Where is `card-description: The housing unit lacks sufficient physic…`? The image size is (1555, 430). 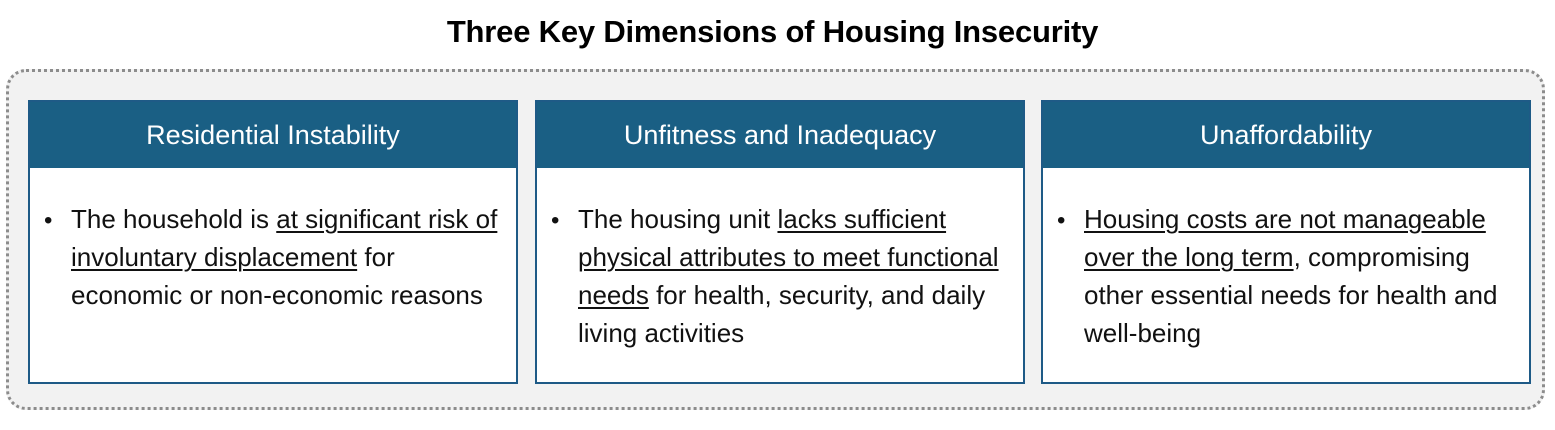 card-description: The housing unit lacks sufficient physic… is located at coordinates (793, 276).